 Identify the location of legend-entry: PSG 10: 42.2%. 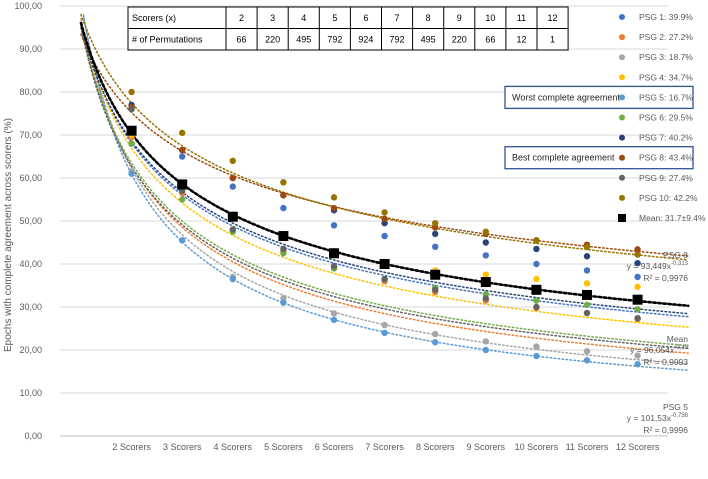
(668, 198).